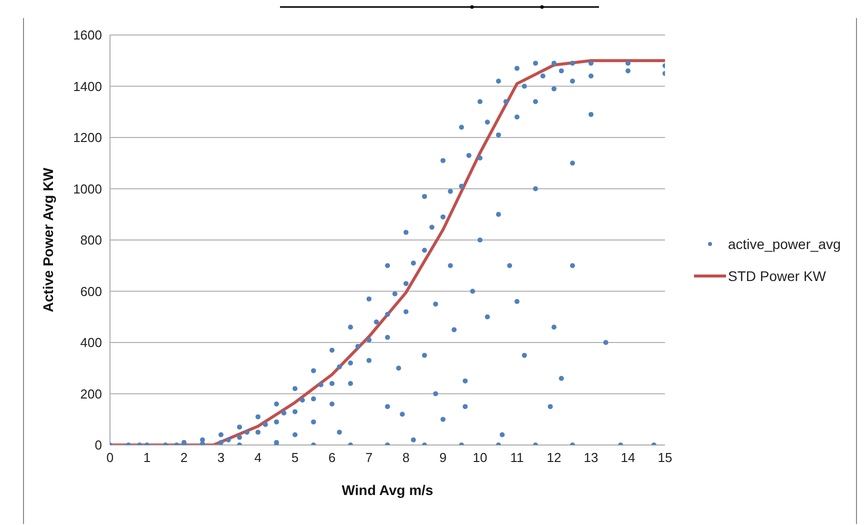 Image resolution: width=864 pixels, height=525 pixels. What do you see at coordinates (554, 458) in the screenshot?
I see `x-tick-label: 12` at bounding box center [554, 458].